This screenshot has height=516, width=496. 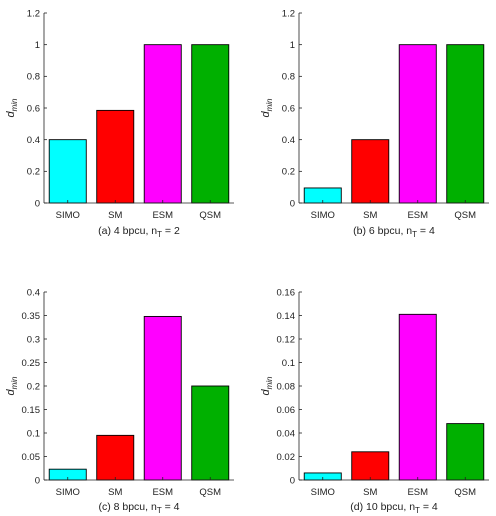 I want to click on y-tick-label: 0.15, so click(x=31, y=410).